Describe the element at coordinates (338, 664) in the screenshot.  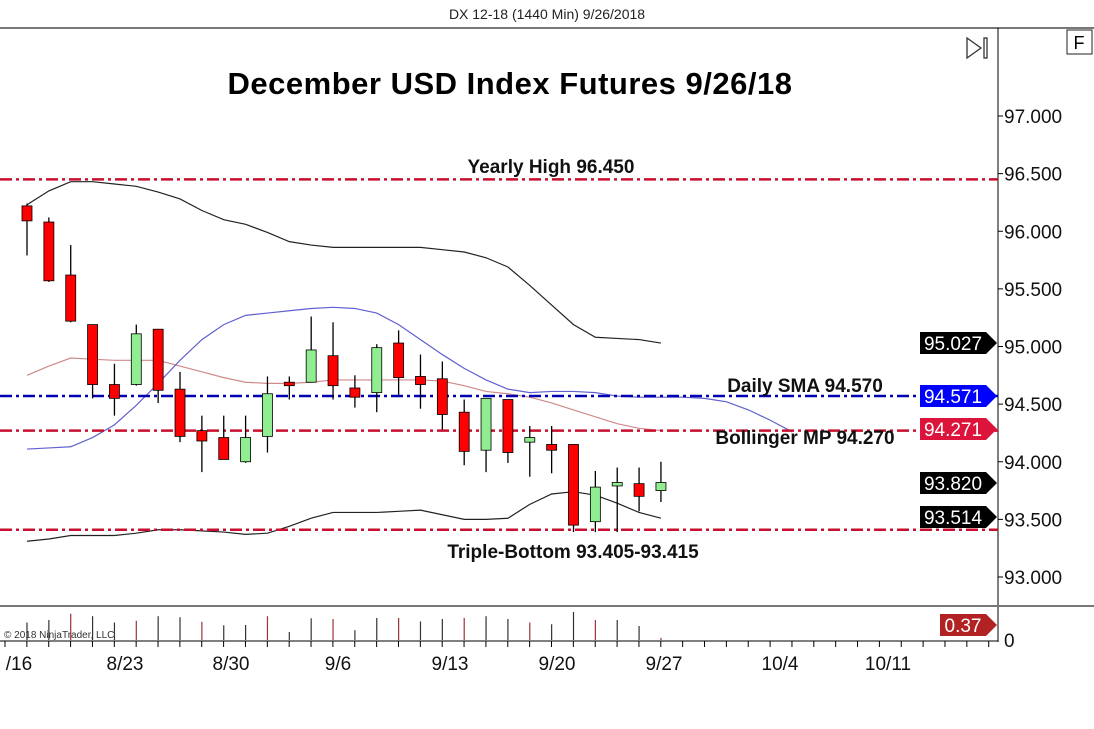
I see `x-tick-label: 9/6` at that location.